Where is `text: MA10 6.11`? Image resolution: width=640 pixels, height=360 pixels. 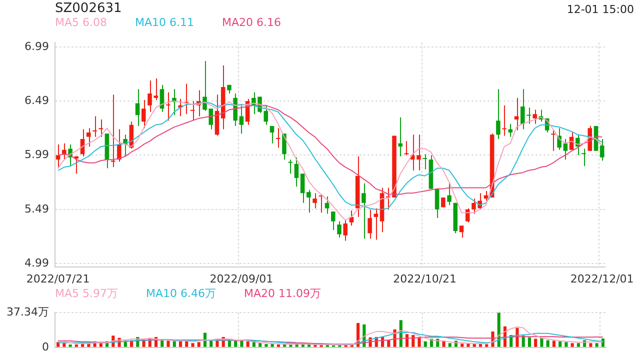 text: MA10 6.11 is located at coordinates (164, 22).